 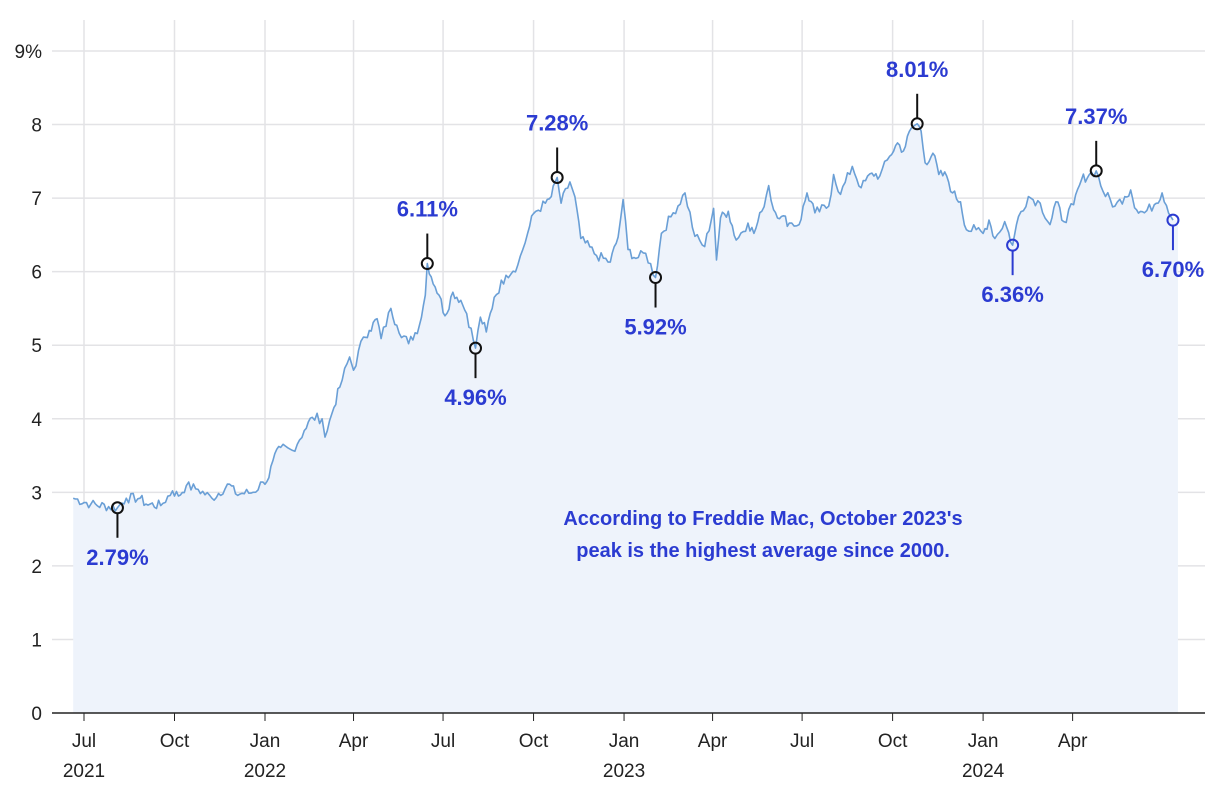 I want to click on x-year-label: 2021, so click(x=84, y=771).